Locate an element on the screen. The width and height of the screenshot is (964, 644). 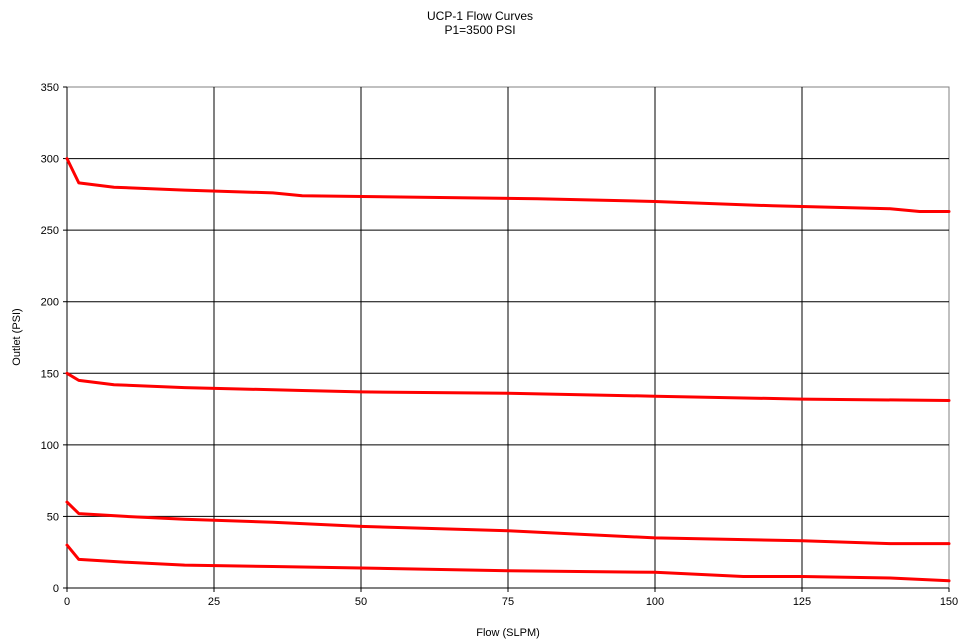
chart-title: UCP-1 Flow Curves is located at coordinates (480, 16).